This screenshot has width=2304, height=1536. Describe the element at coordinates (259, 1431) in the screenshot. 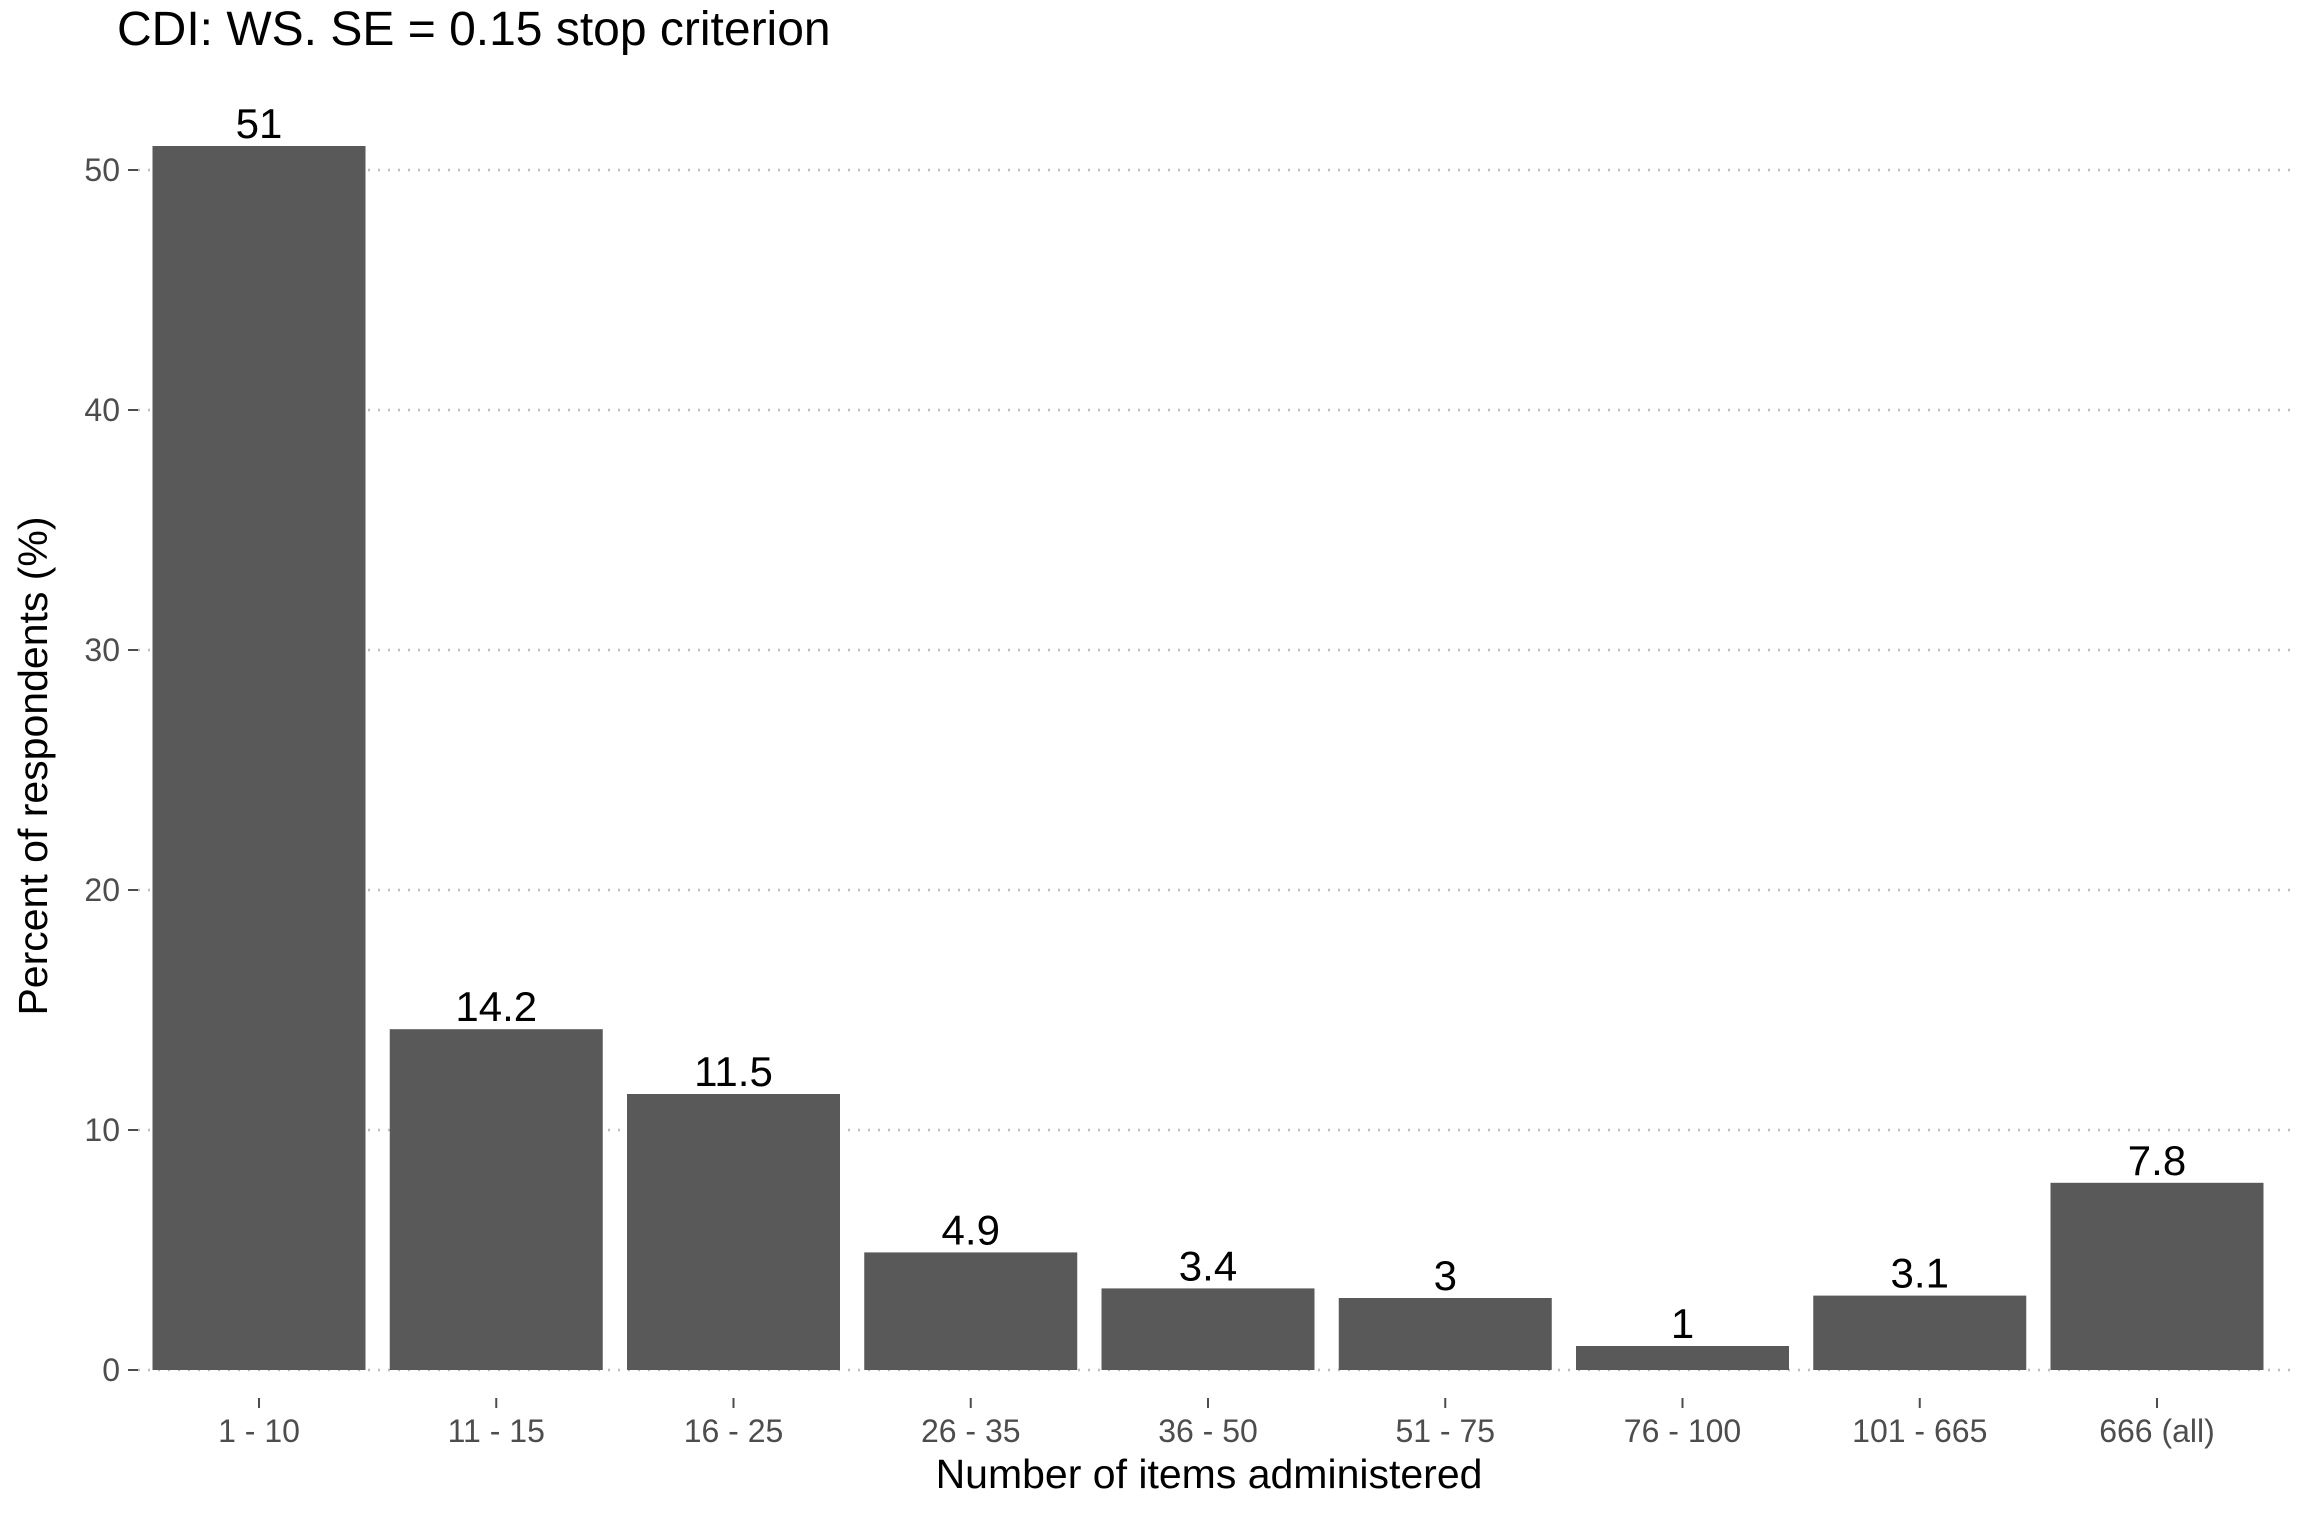

I see `x-tick-label: 1 - 10` at that location.